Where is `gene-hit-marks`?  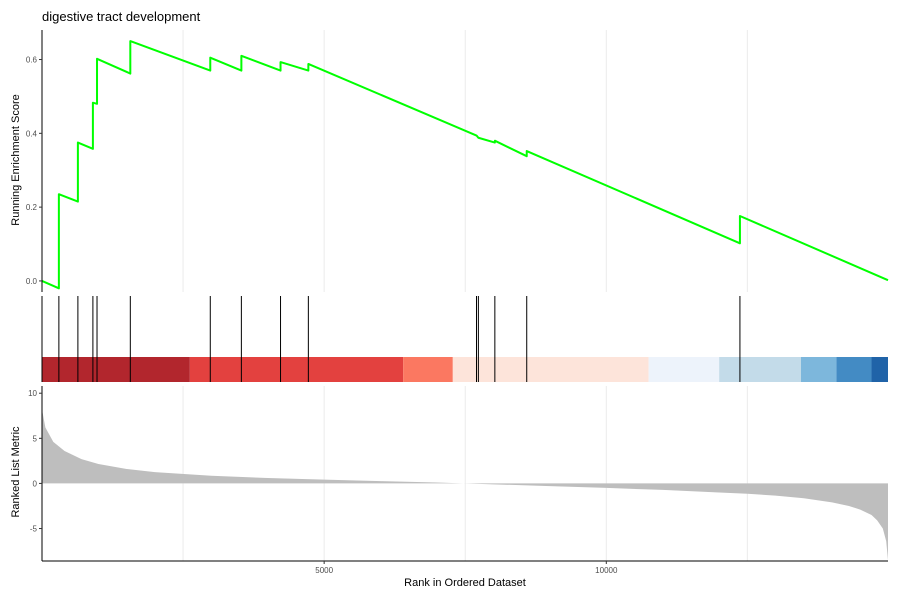
gene-hit-marks is located at coordinates (399, 339).